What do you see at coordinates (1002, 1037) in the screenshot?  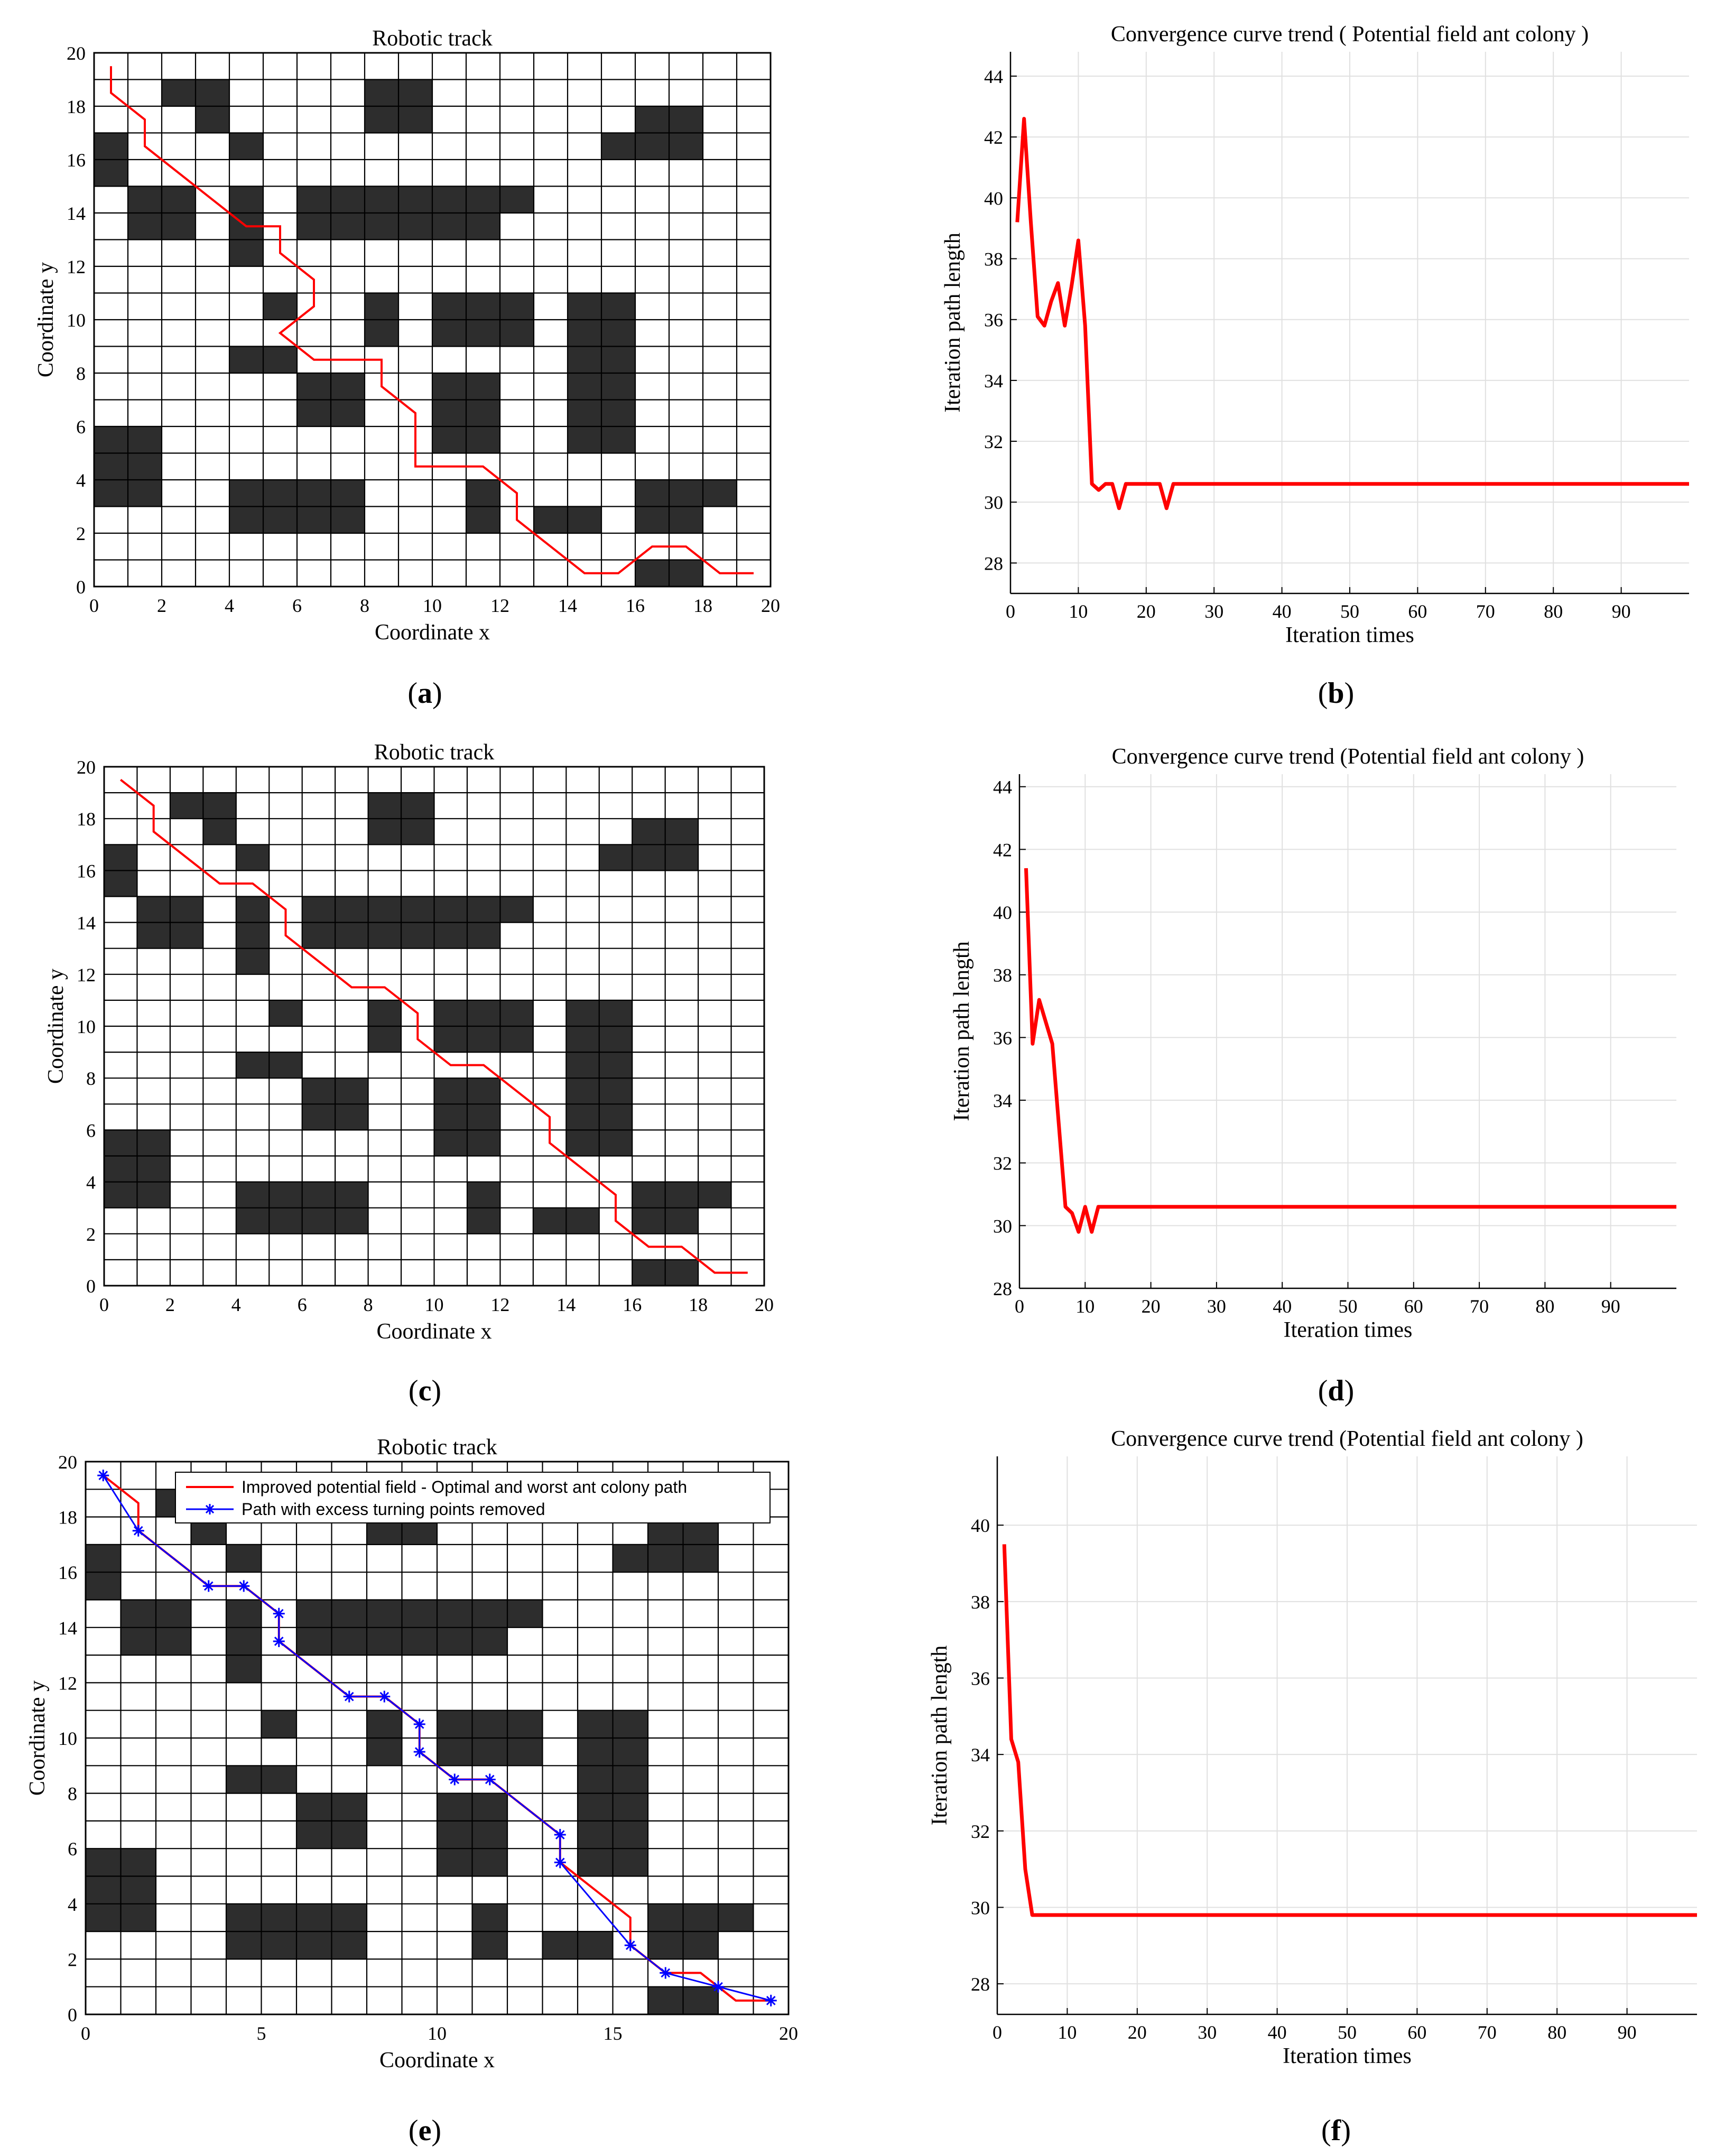 I see `y-tick-label: 36` at bounding box center [1002, 1037].